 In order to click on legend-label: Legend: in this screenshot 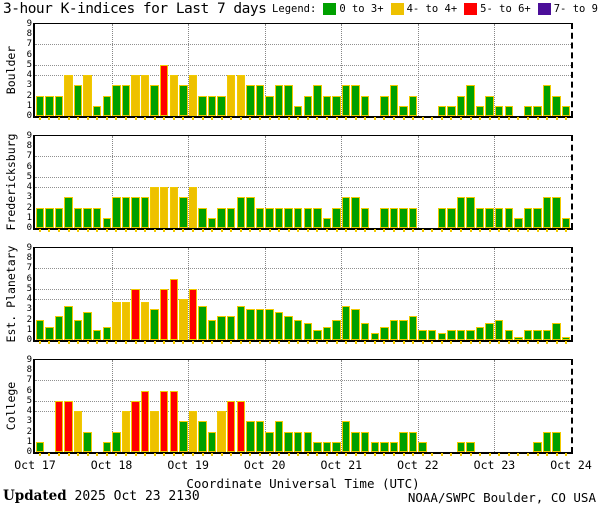, I will do `click(294, 9)`.